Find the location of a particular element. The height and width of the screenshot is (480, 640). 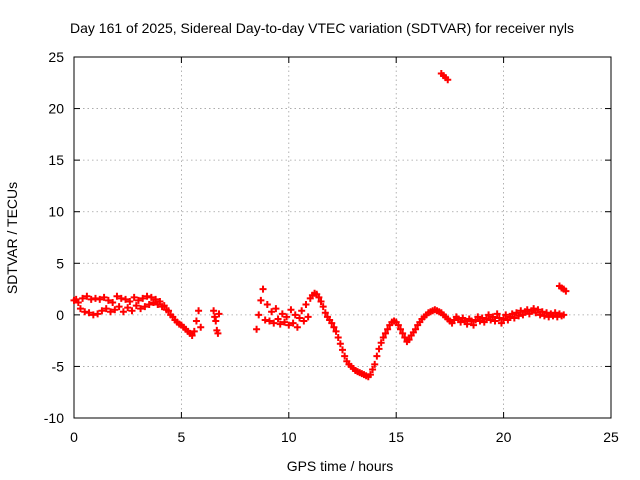

y-tick-label: 20 is located at coordinates (56, 109).